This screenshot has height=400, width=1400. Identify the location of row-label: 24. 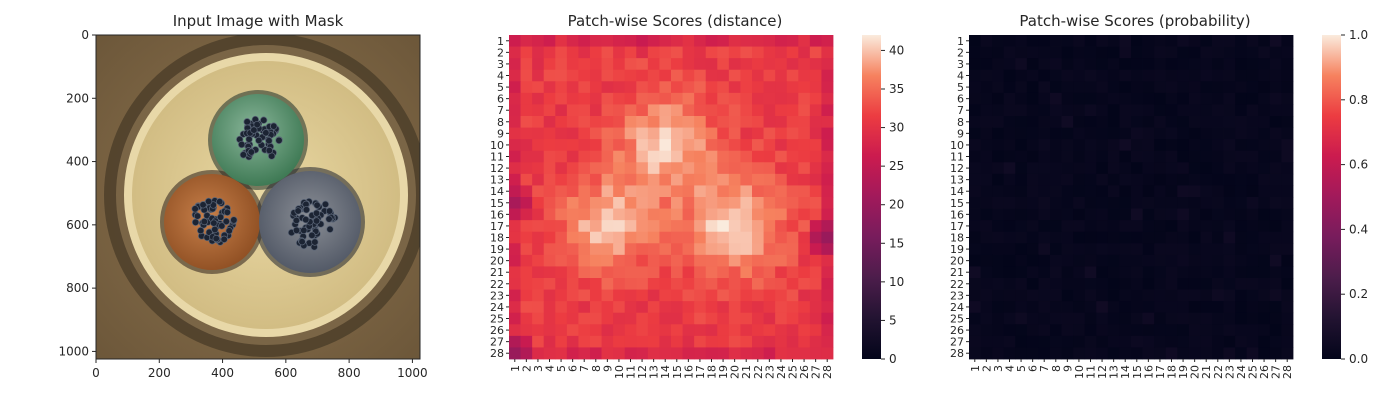
(497, 307).